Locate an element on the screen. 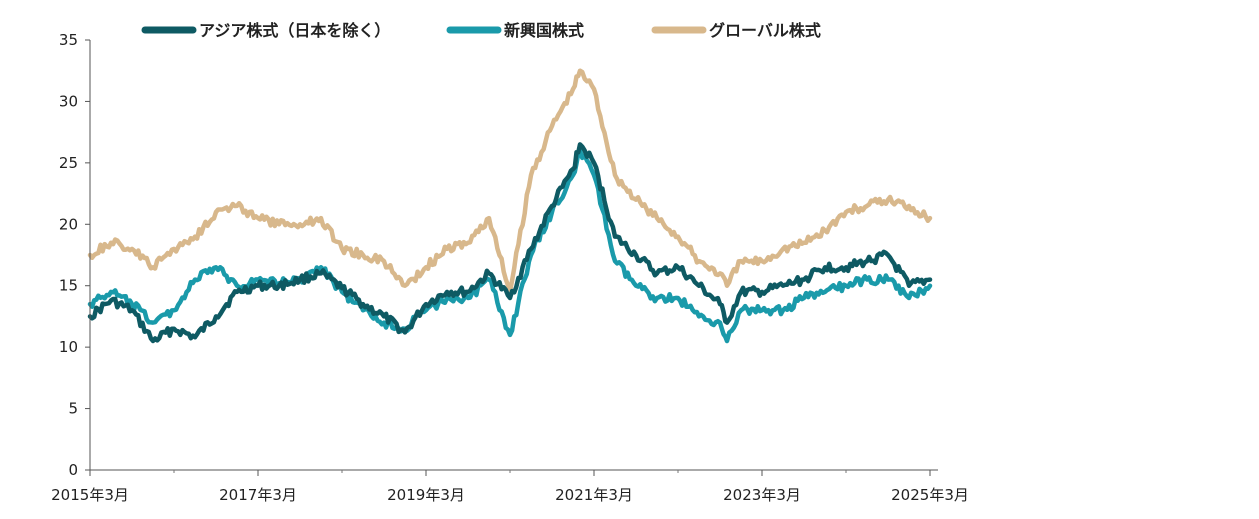 The height and width of the screenshot is (519, 1259). y-tick-label: 0 is located at coordinates (73, 470).